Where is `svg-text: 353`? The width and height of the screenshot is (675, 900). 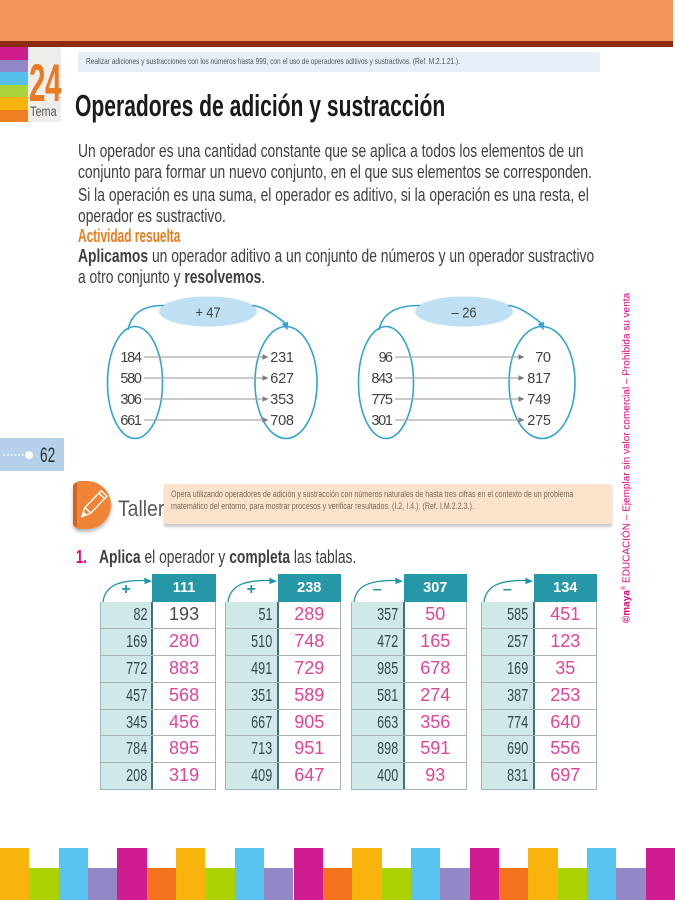 svg-text: 353 is located at coordinates (282, 400).